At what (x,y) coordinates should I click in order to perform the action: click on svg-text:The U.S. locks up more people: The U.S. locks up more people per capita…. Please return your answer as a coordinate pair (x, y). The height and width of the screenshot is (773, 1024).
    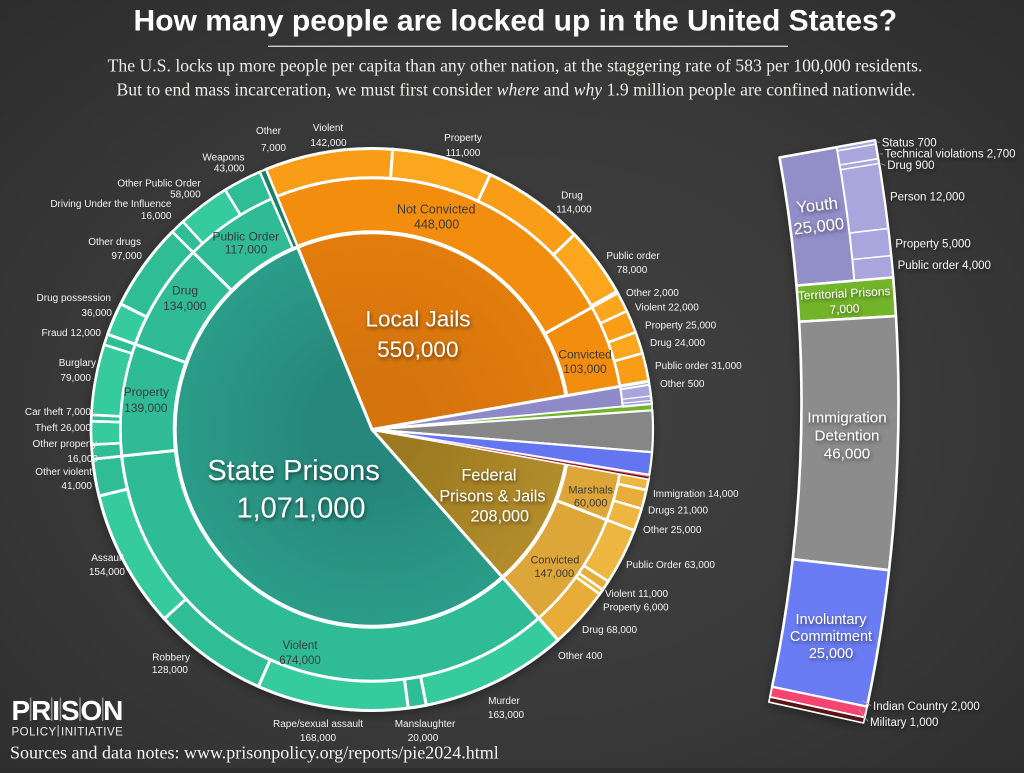
    Looking at the image, I should click on (515, 66).